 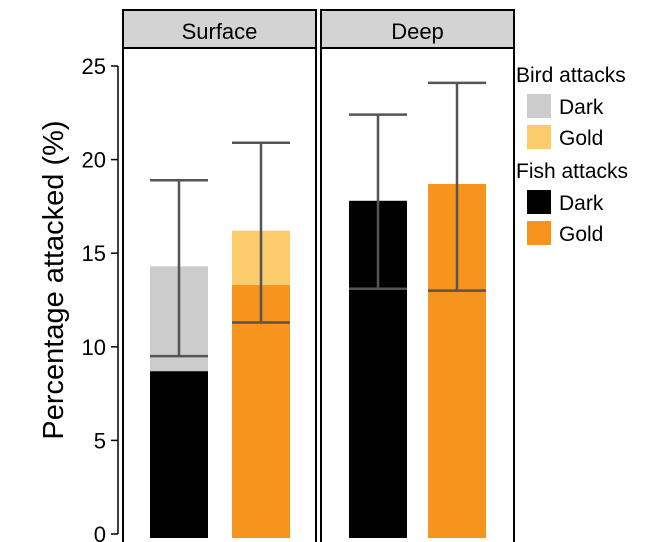 I want to click on bar-fish-gold, so click(x=261, y=411).